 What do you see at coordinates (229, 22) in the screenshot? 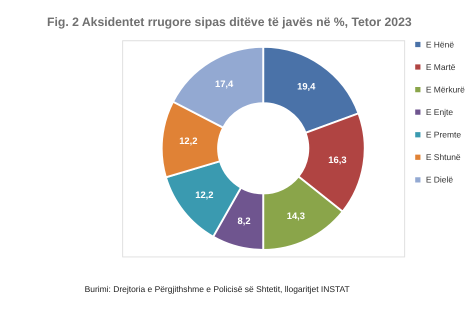
I see `chart-title: Fig. 2 Aksidentet rrugore sipas ditëve të javës në %, Tetor 2023` at bounding box center [229, 22].